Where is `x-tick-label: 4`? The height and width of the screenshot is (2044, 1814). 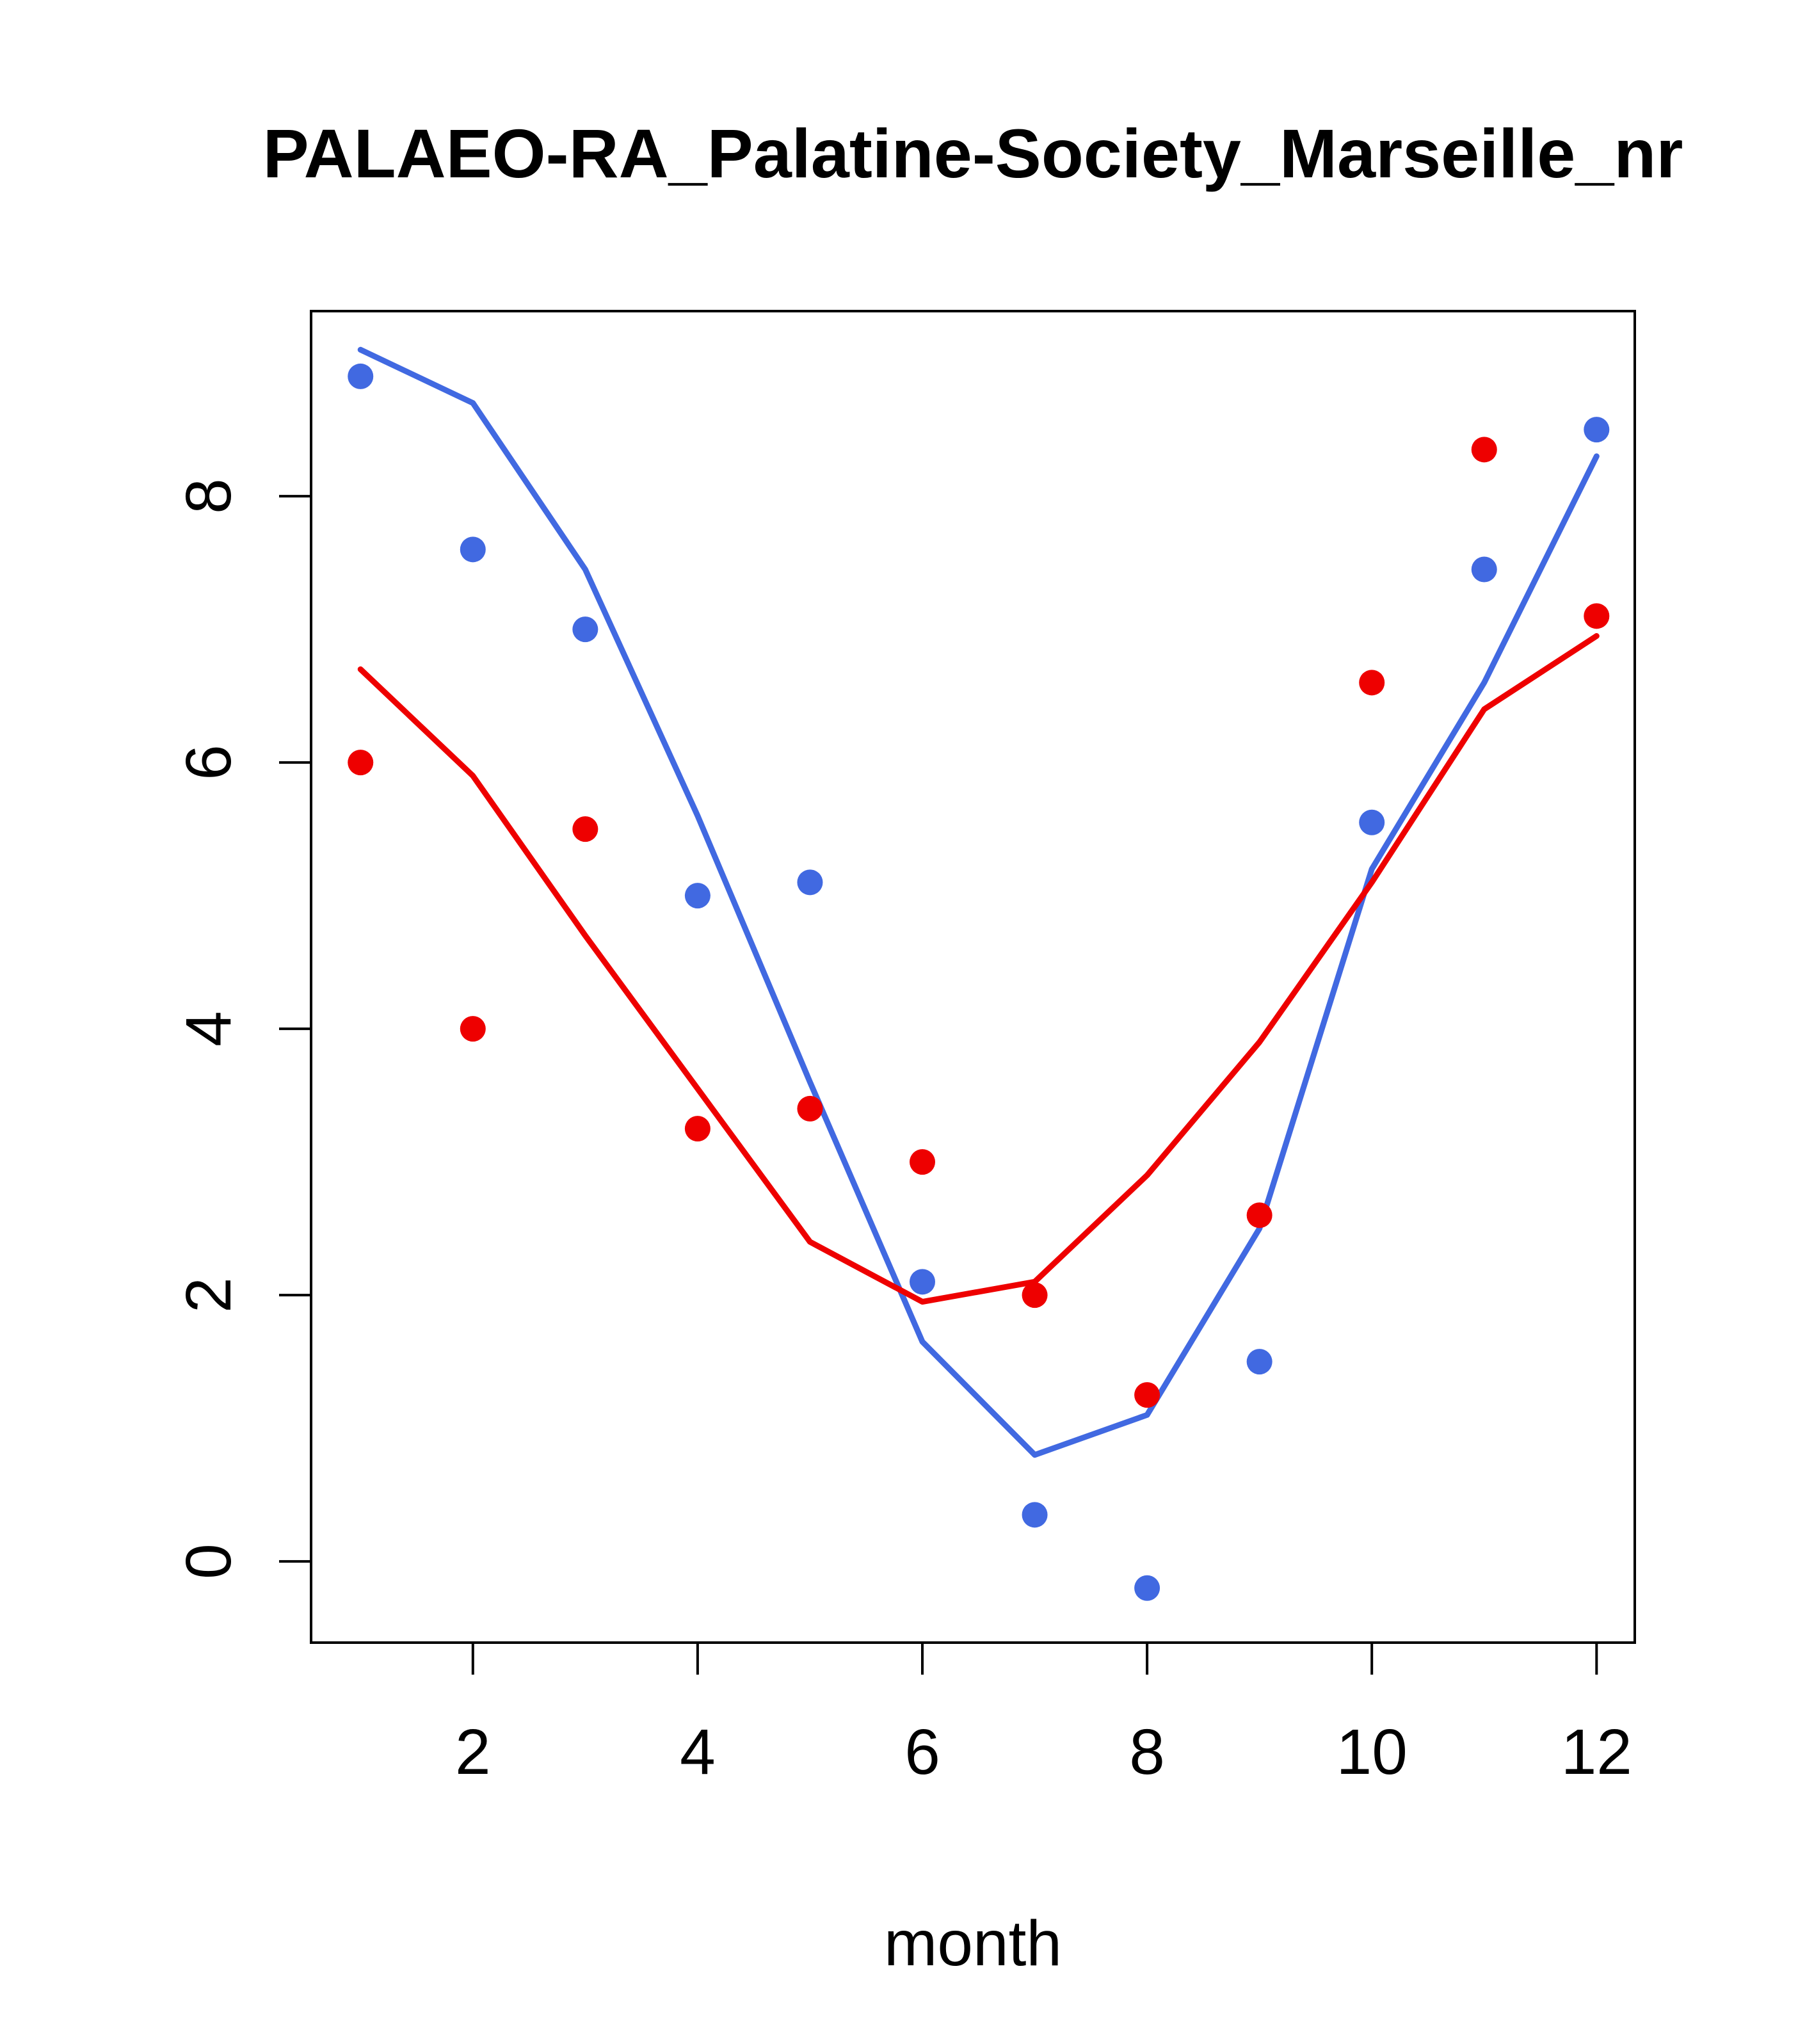 x-tick-label: 4 is located at coordinates (698, 1752).